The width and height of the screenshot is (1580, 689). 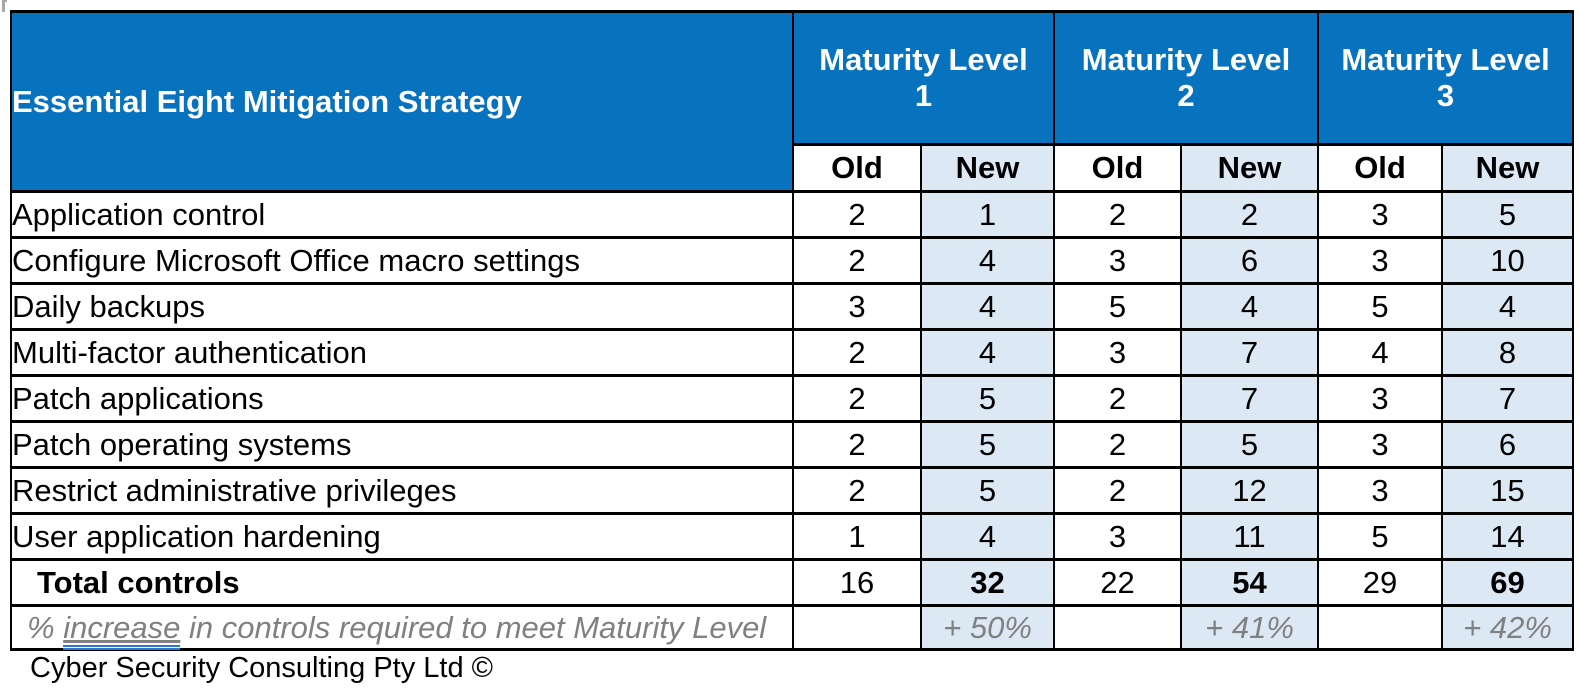 I want to click on maturity-level-3-number: 3, so click(x=1445, y=95).